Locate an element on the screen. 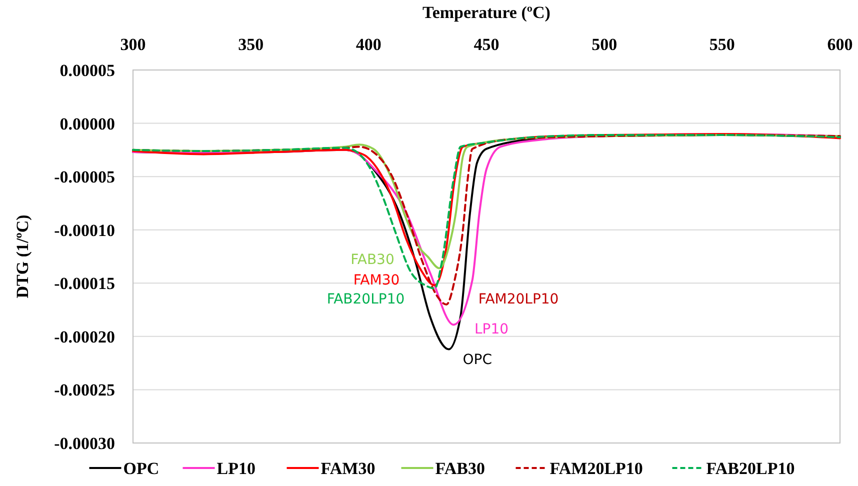  y-tick-label: -0.00030 is located at coordinates (84, 443).